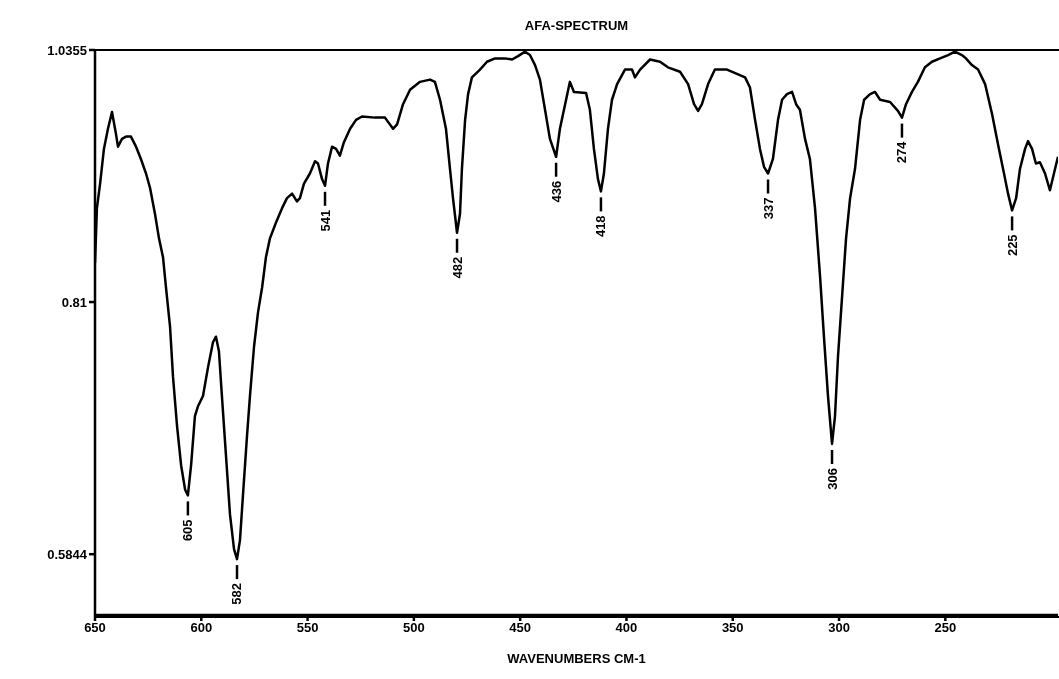  I want to click on x-tick-label: 300, so click(839, 628).